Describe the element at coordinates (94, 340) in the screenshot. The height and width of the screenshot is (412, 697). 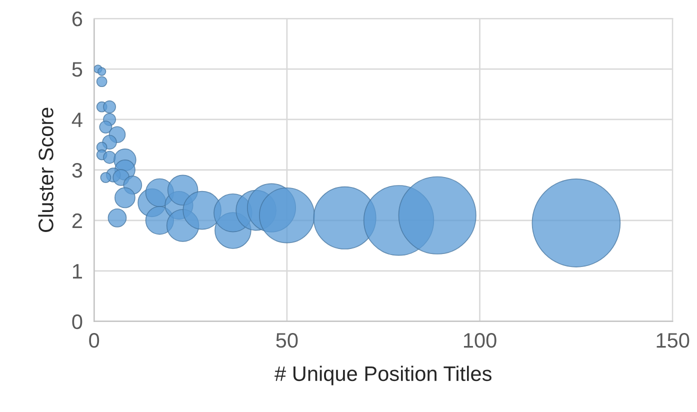
I see `x-tick-label: 0` at that location.